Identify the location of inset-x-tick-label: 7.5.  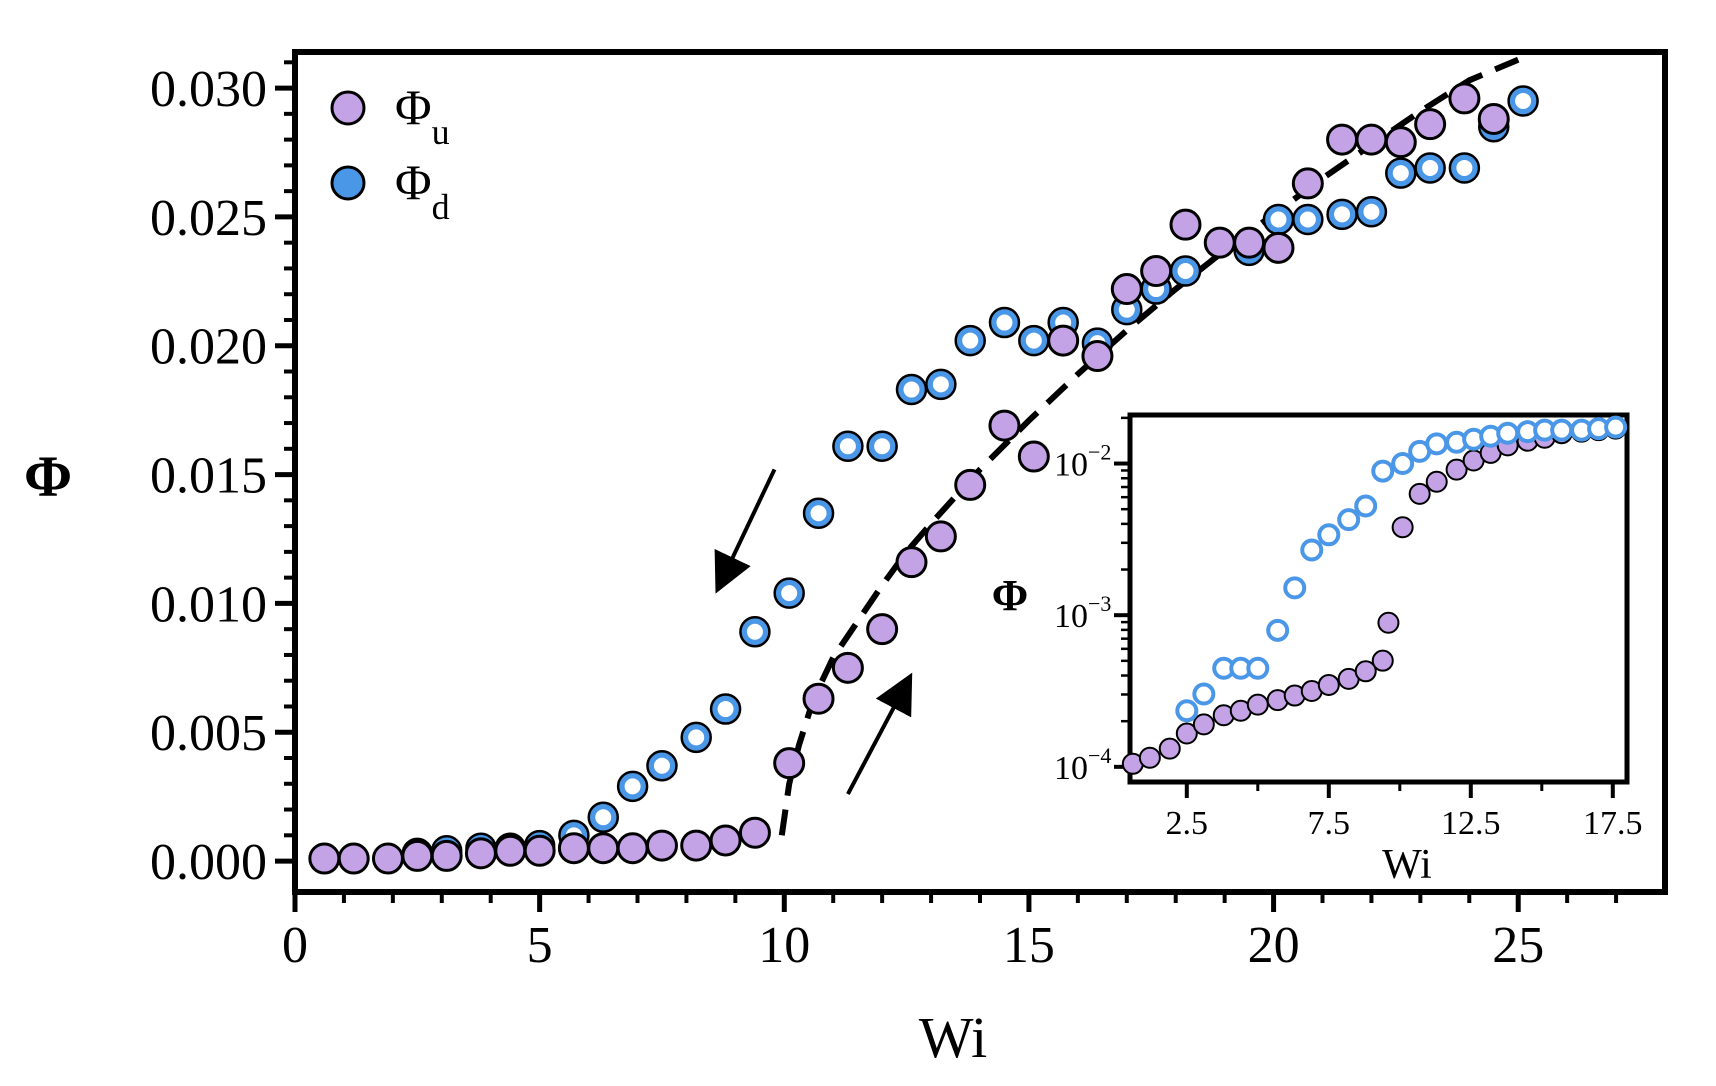
(1329, 823).